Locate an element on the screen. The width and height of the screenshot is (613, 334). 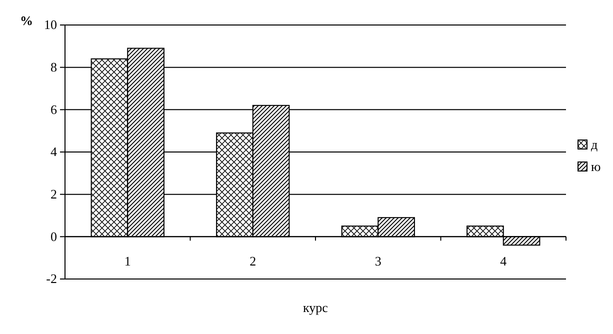
x-tick-label: 2 is located at coordinates (253, 261).